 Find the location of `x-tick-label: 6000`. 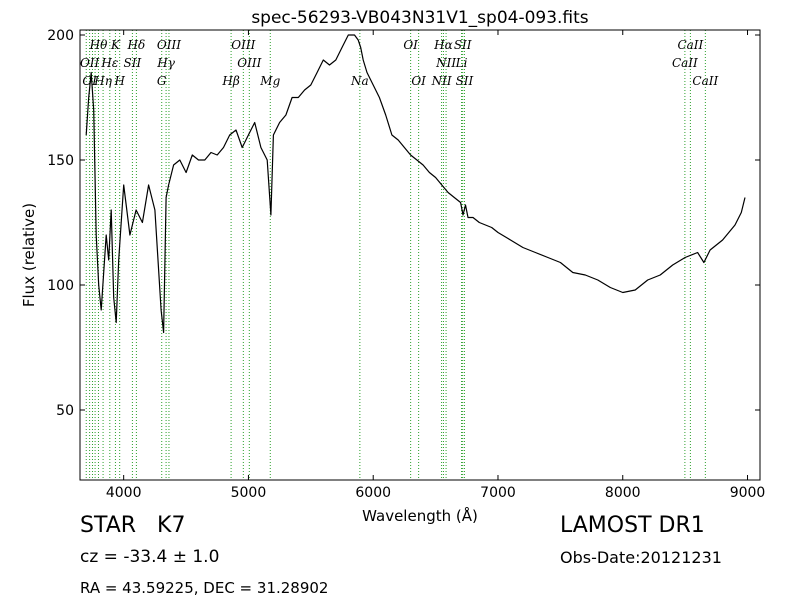

x-tick-label: 6000 is located at coordinates (373, 493).